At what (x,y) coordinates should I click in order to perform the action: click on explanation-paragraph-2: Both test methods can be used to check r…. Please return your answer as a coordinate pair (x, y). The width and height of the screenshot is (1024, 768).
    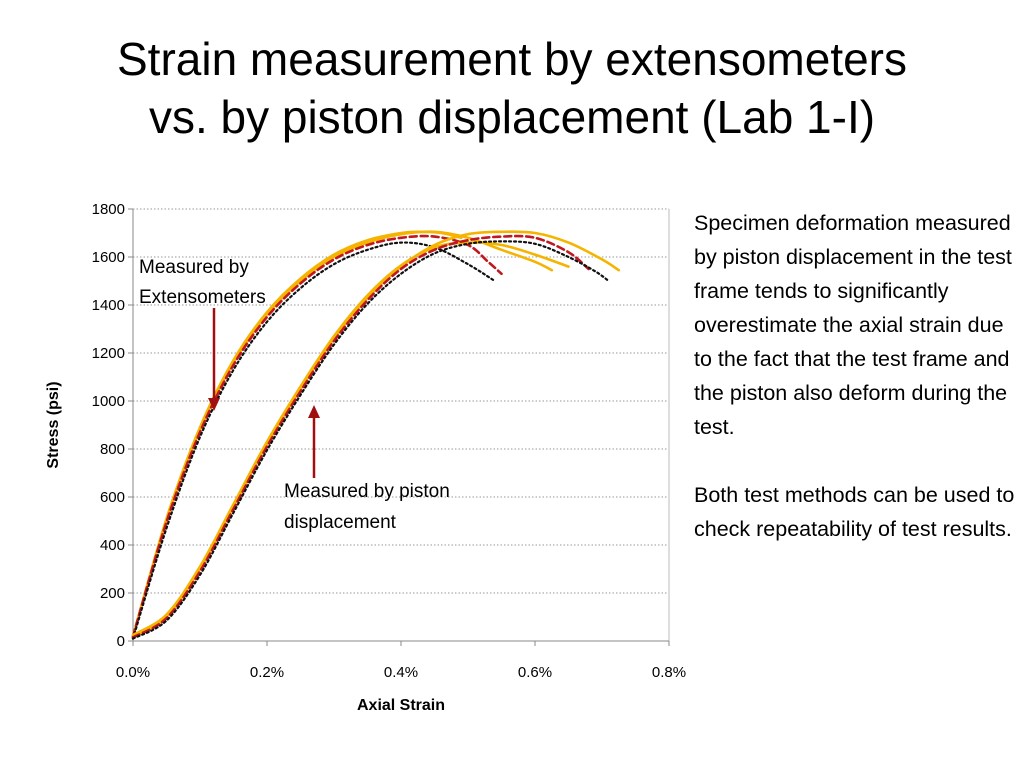
    Looking at the image, I should click on (854, 512).